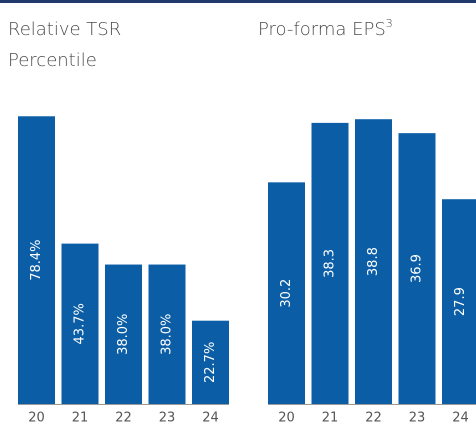 The width and height of the screenshot is (476, 425). What do you see at coordinates (322, 29) in the screenshot?
I see `title-line: Pro-forma EPS` at bounding box center [322, 29].